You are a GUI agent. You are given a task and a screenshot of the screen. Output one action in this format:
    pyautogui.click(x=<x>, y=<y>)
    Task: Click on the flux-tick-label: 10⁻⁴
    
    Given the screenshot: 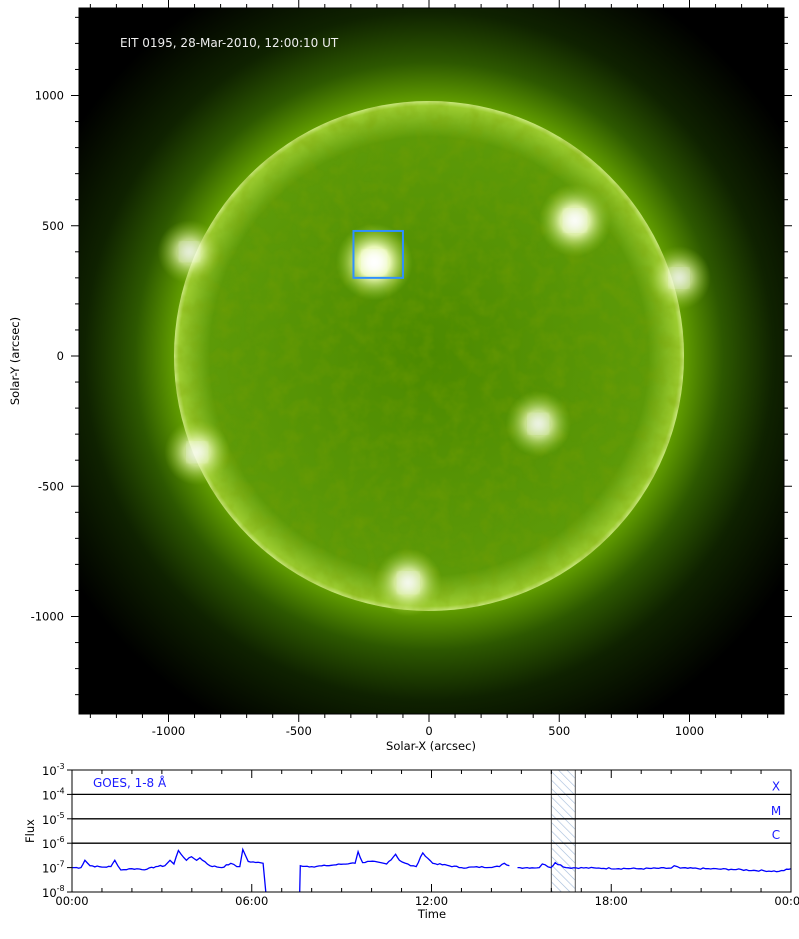 What is the action you would take?
    pyautogui.click(x=53, y=794)
    